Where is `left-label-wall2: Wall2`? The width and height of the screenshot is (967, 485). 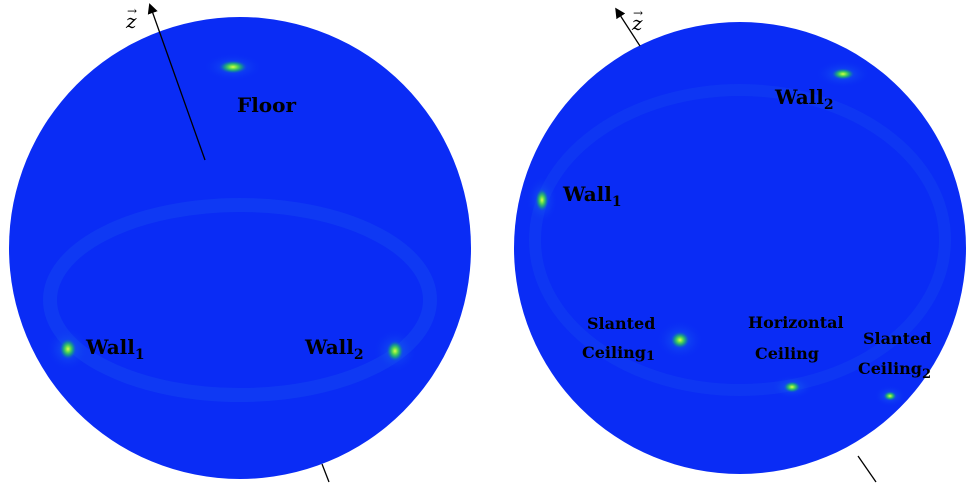 left-label-wall2: Wall2 is located at coordinates (334, 349).